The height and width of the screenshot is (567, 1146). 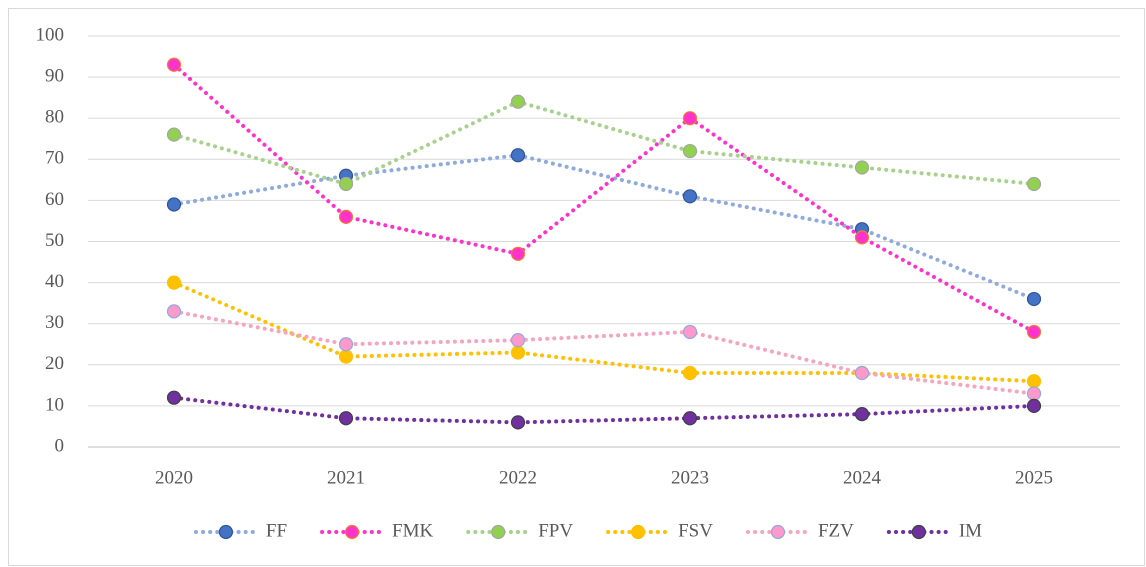 What do you see at coordinates (174, 477) in the screenshot?
I see `x-tick-label: 2020` at bounding box center [174, 477].